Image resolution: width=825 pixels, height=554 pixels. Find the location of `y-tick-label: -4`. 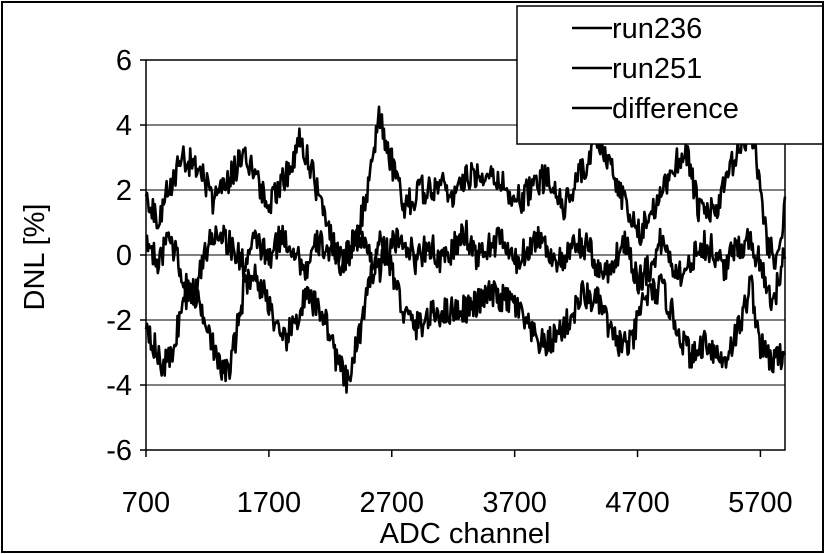

y-tick-label: -4 is located at coordinates (119, 386).